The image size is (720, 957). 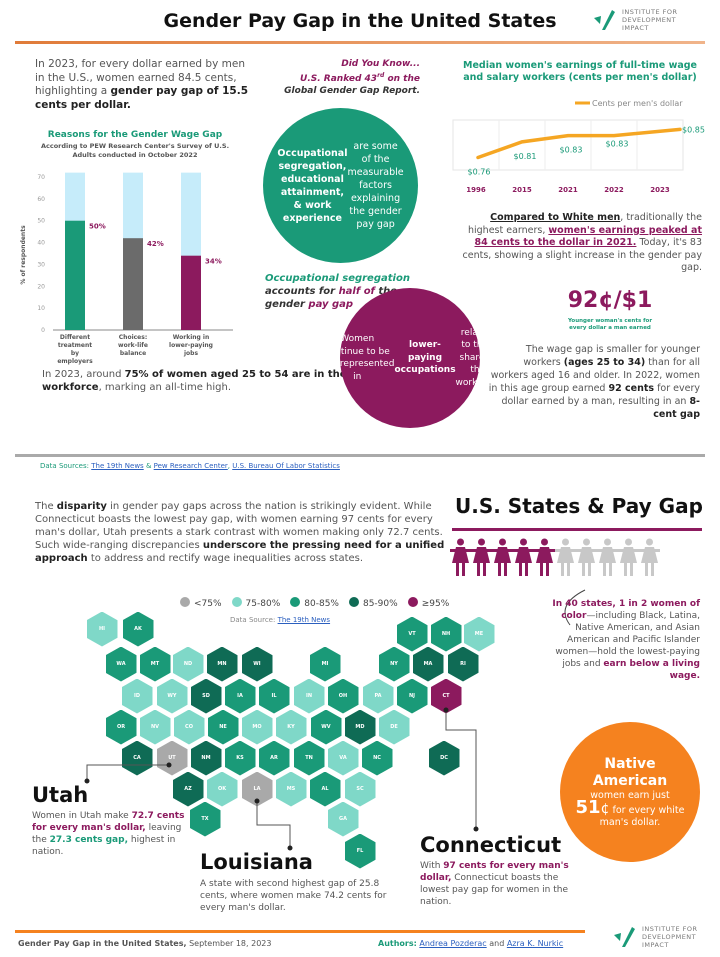 What do you see at coordinates (300, 931) in the screenshot?
I see `footer-rule` at bounding box center [300, 931].